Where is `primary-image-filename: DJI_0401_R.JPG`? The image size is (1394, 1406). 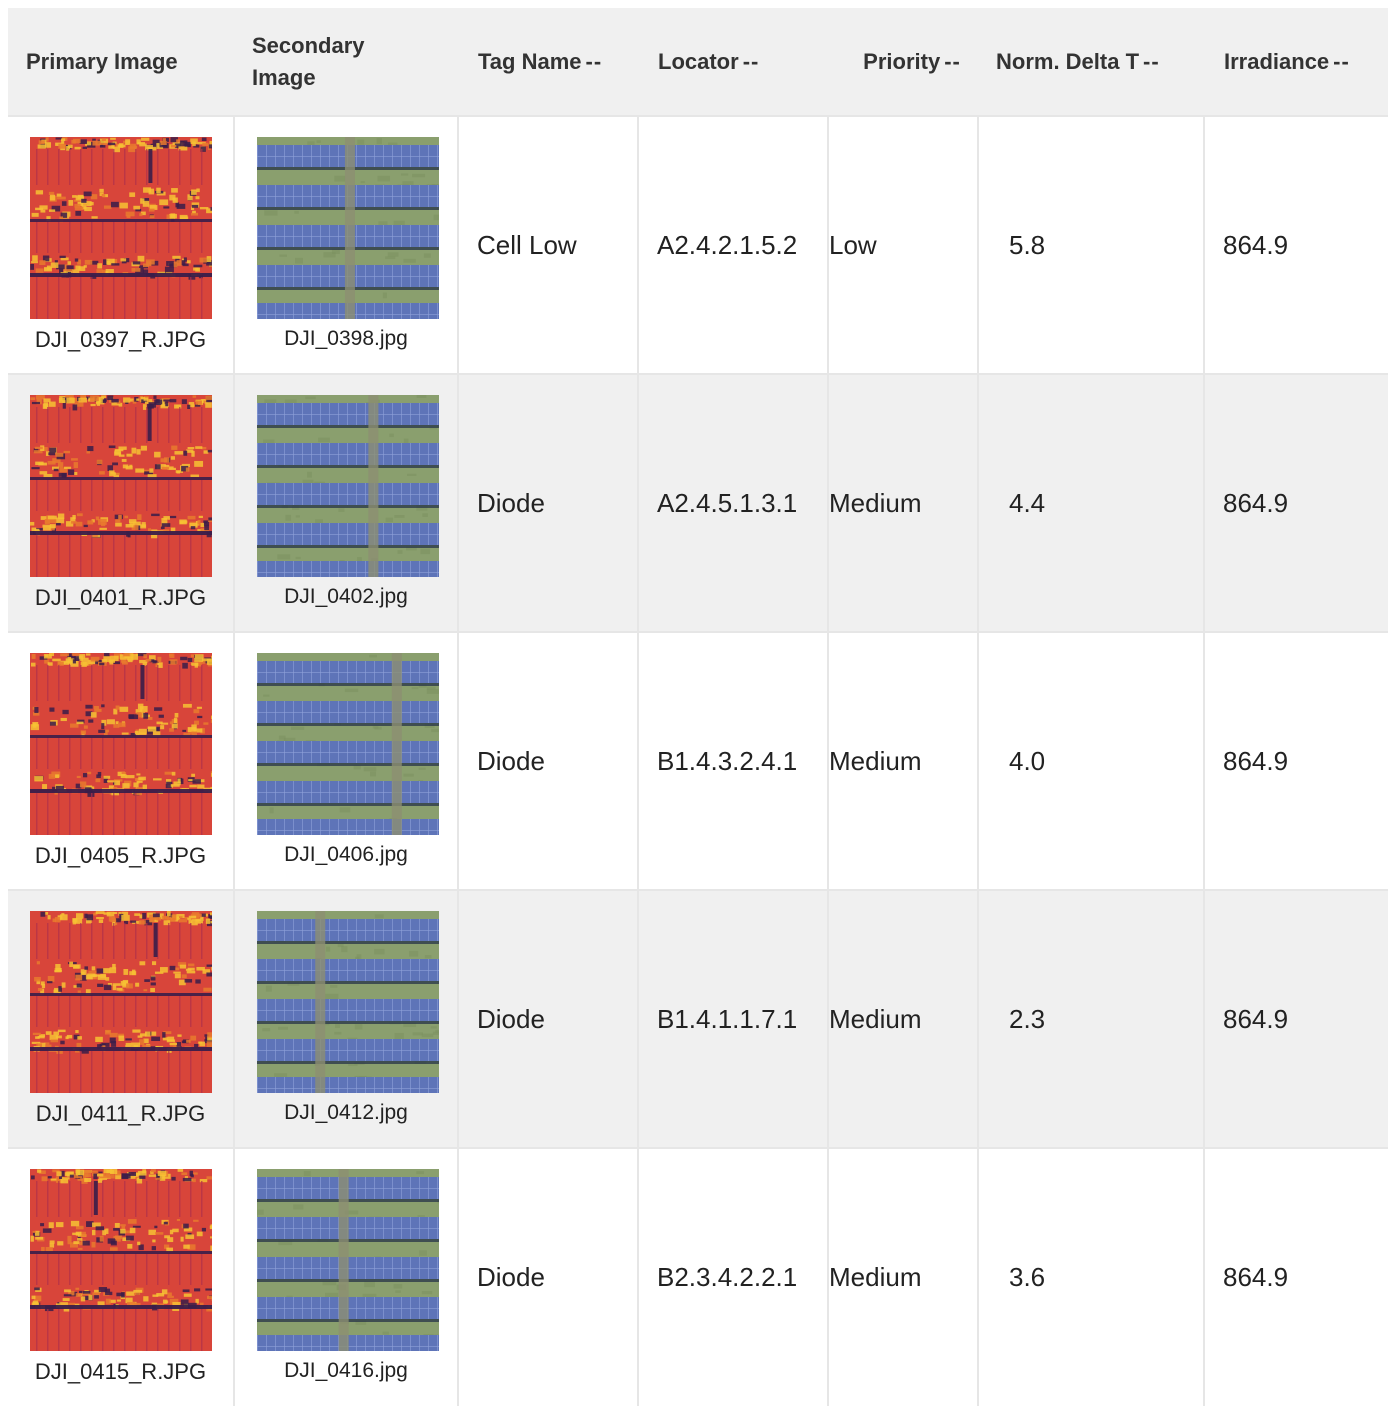
primary-image-filename: DJI_0401_R.JPG is located at coordinates (120, 598).